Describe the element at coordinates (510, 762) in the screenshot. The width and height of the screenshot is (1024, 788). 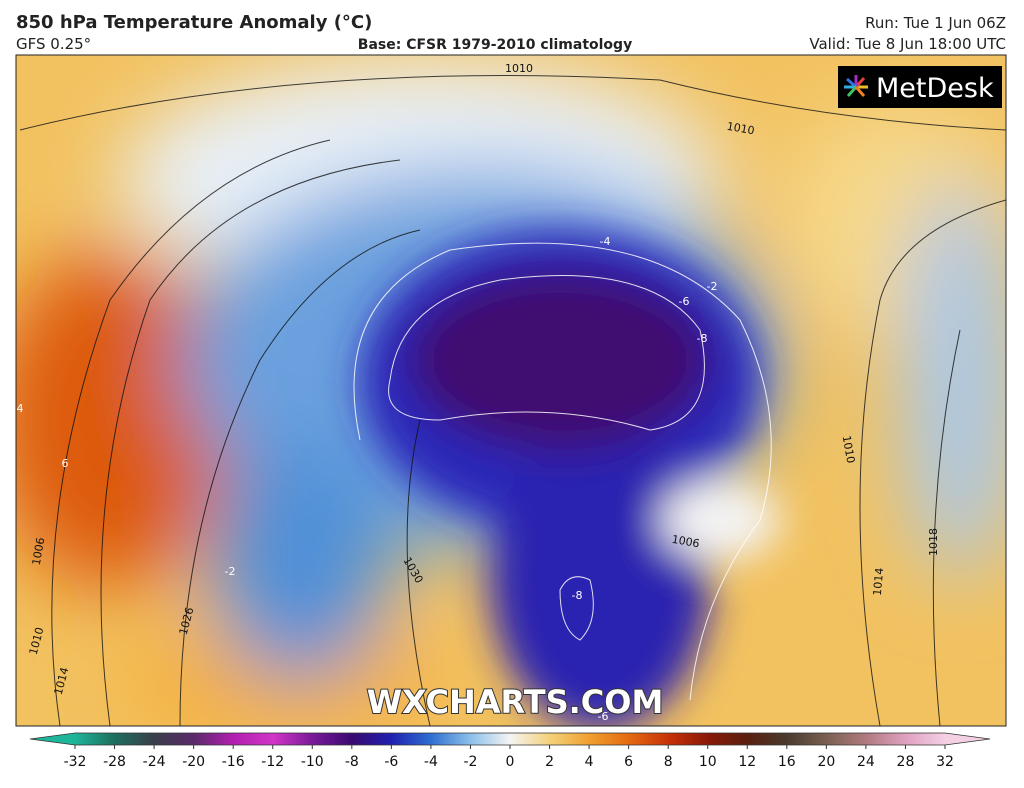
I see `colorbar-tick-label: 0` at that location.